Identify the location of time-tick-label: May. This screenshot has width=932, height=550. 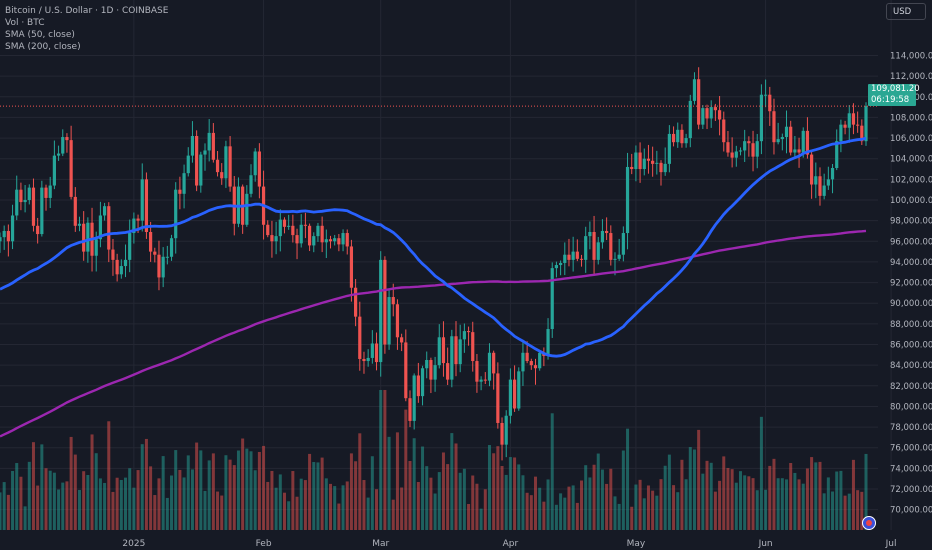
(636, 544).